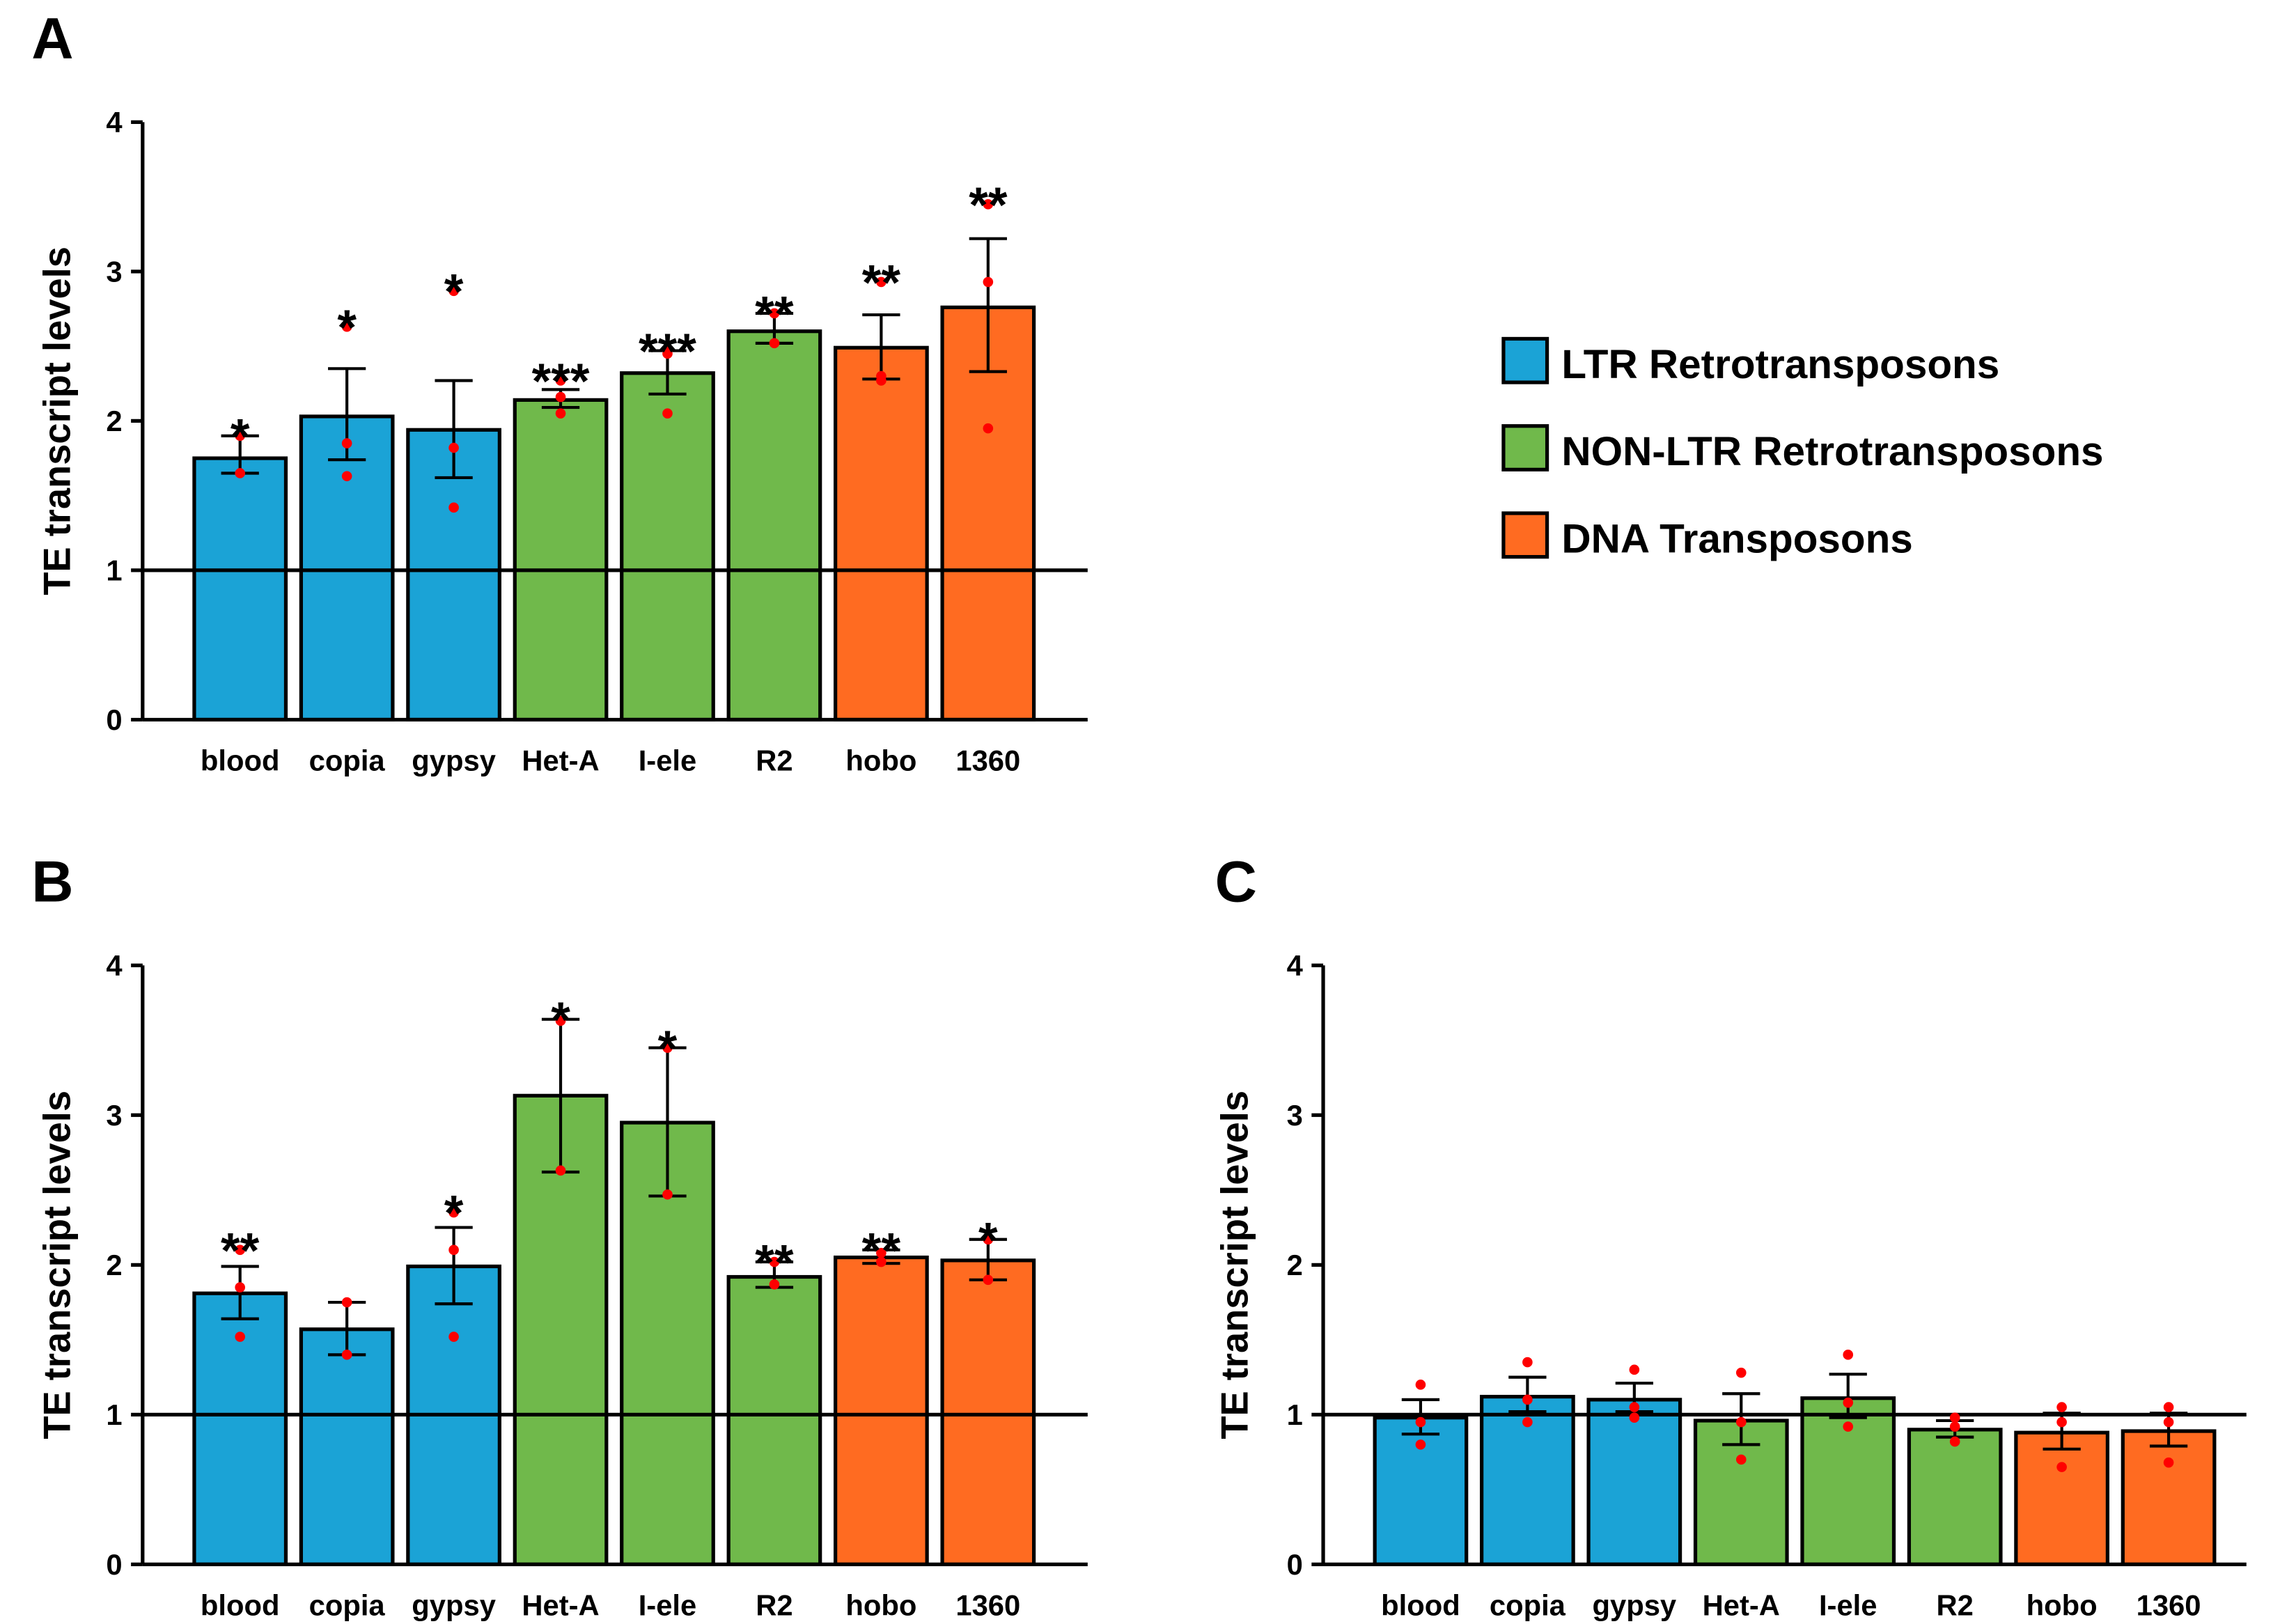 This screenshot has height=1624, width=2280. Describe the element at coordinates (52, 881) in the screenshot. I see `panel-label: B` at that location.